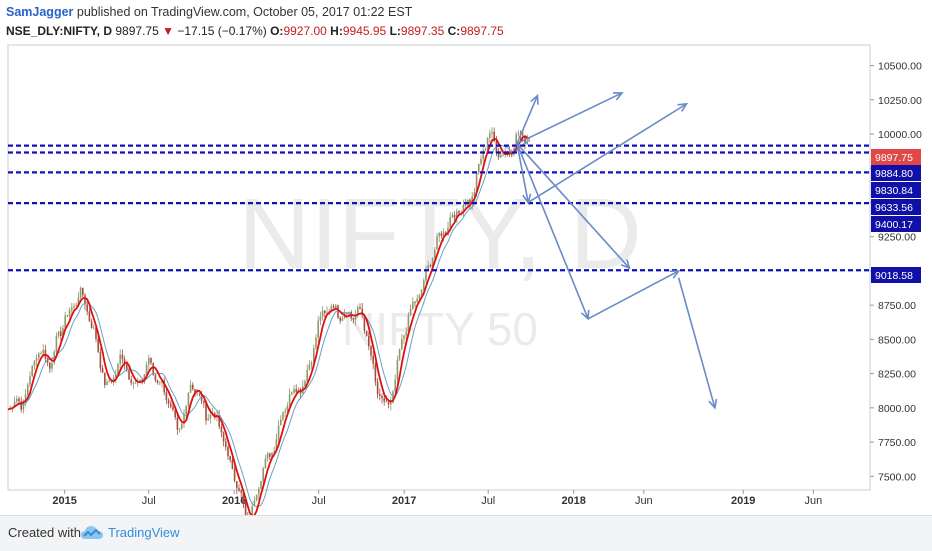 The width and height of the screenshot is (932, 551). Describe the element at coordinates (144, 532) in the screenshot. I see `tradingview-brand-link: TradingView` at that location.